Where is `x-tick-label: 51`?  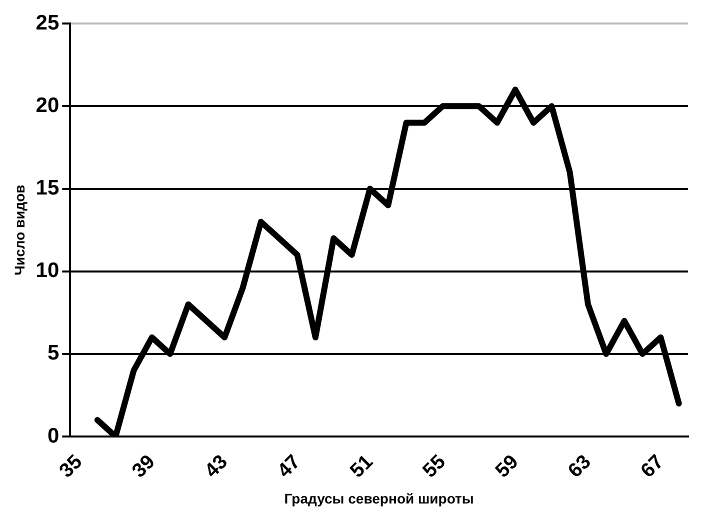 x-tick-label: 51 is located at coordinates (362, 466).